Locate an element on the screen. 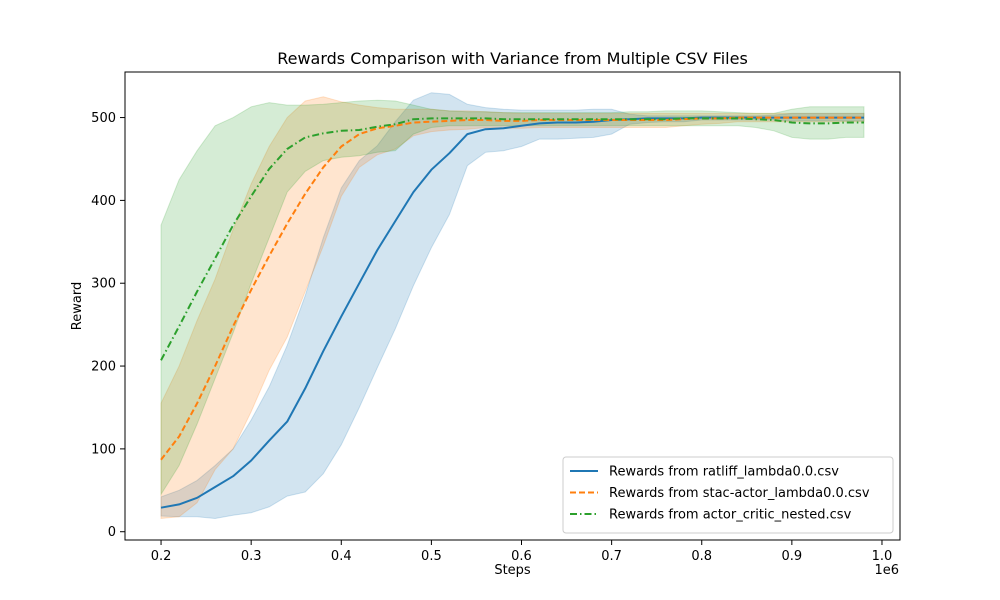 The width and height of the screenshot is (1000, 600). legend-box is located at coordinates (728, 495).